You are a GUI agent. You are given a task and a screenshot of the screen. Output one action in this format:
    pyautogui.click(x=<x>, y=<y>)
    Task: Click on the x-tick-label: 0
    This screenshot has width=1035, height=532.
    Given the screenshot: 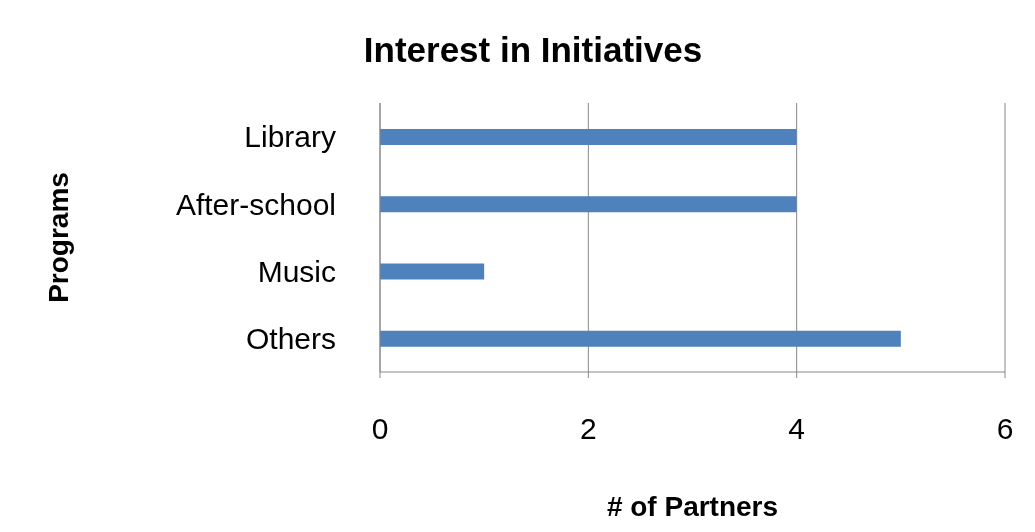 What is the action you would take?
    pyautogui.click(x=380, y=429)
    